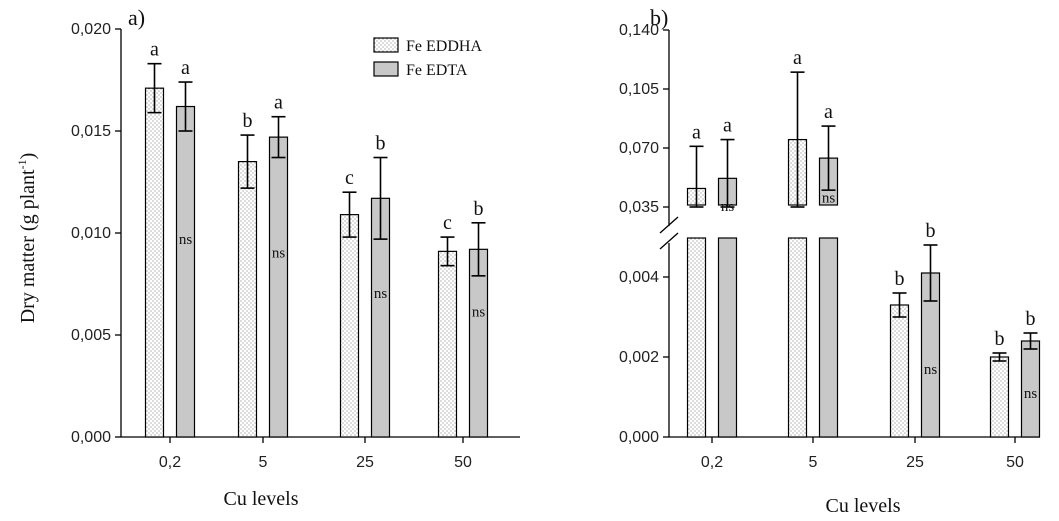 This screenshot has width=1059, height=521. Describe the element at coordinates (91, 335) in the screenshot. I see `y-tick-label: 0,005` at that location.